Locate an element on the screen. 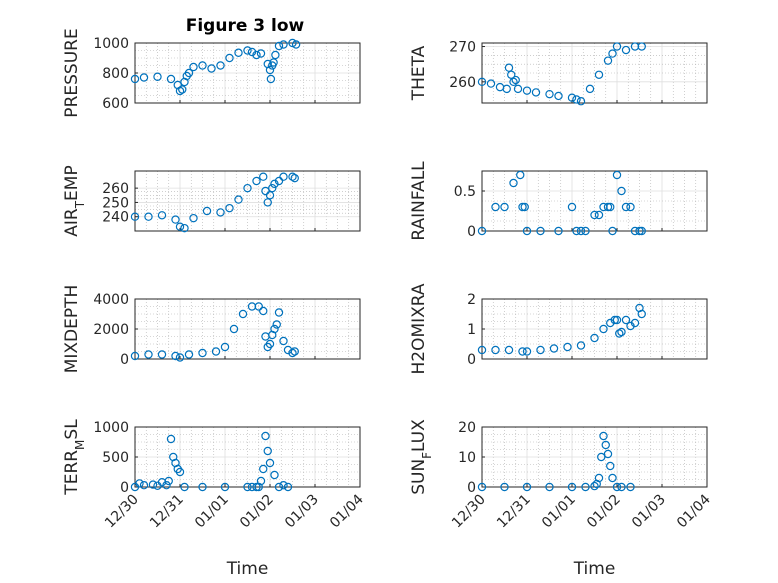 The height and width of the screenshot is (583, 778). x-axis-label: Time is located at coordinates (247, 569).